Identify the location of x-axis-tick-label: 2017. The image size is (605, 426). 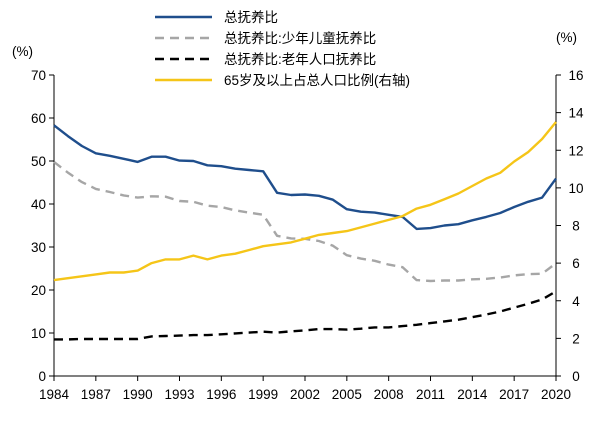
(514, 394).